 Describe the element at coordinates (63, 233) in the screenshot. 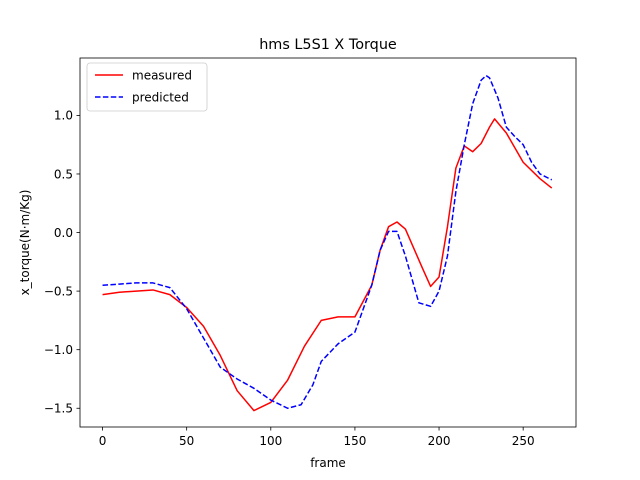

I see `y-tick-label: 0.0` at that location.